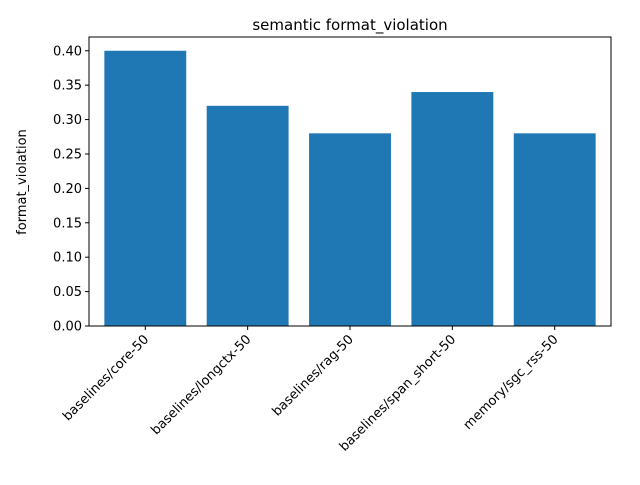 This screenshot has width=640, height=485. Describe the element at coordinates (398, 393) in the screenshot. I see `x-tick-label: baselines/span_short-50` at that location.